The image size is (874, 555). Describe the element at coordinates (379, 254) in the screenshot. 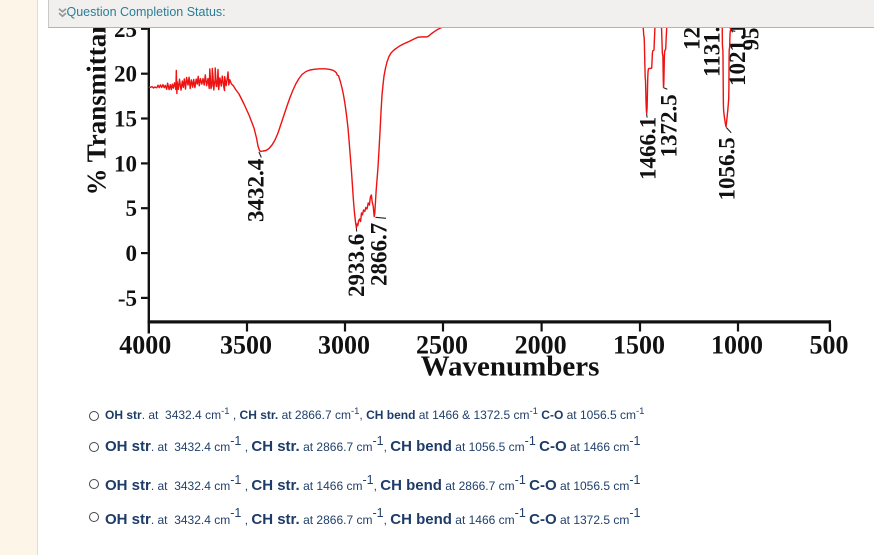

I see `svg-text: 2866.7` at that location.